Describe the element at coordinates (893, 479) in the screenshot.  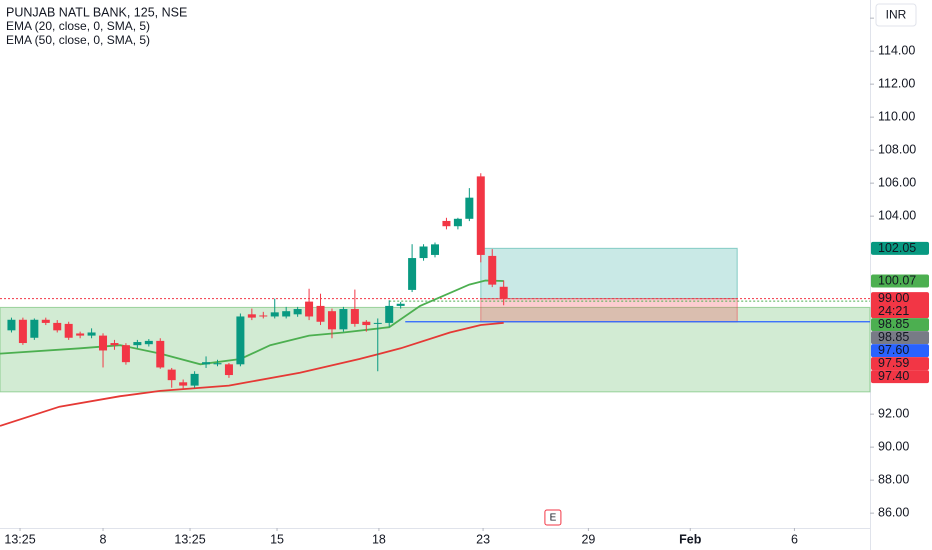
I see `y-tick-label: 88.00` at that location.